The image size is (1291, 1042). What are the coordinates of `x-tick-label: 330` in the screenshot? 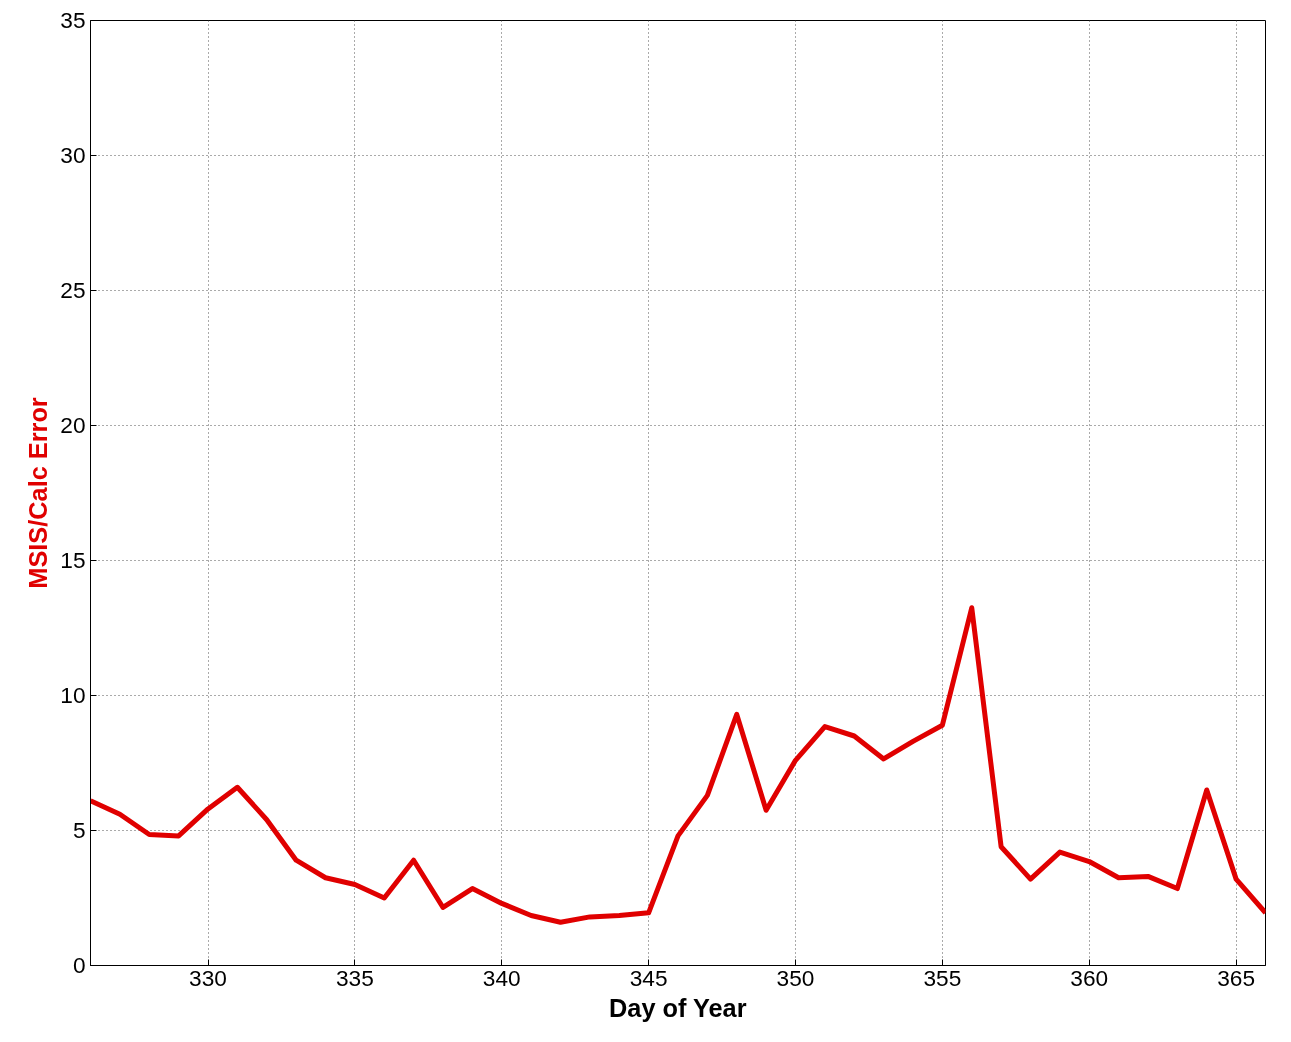 It's located at (208, 977).